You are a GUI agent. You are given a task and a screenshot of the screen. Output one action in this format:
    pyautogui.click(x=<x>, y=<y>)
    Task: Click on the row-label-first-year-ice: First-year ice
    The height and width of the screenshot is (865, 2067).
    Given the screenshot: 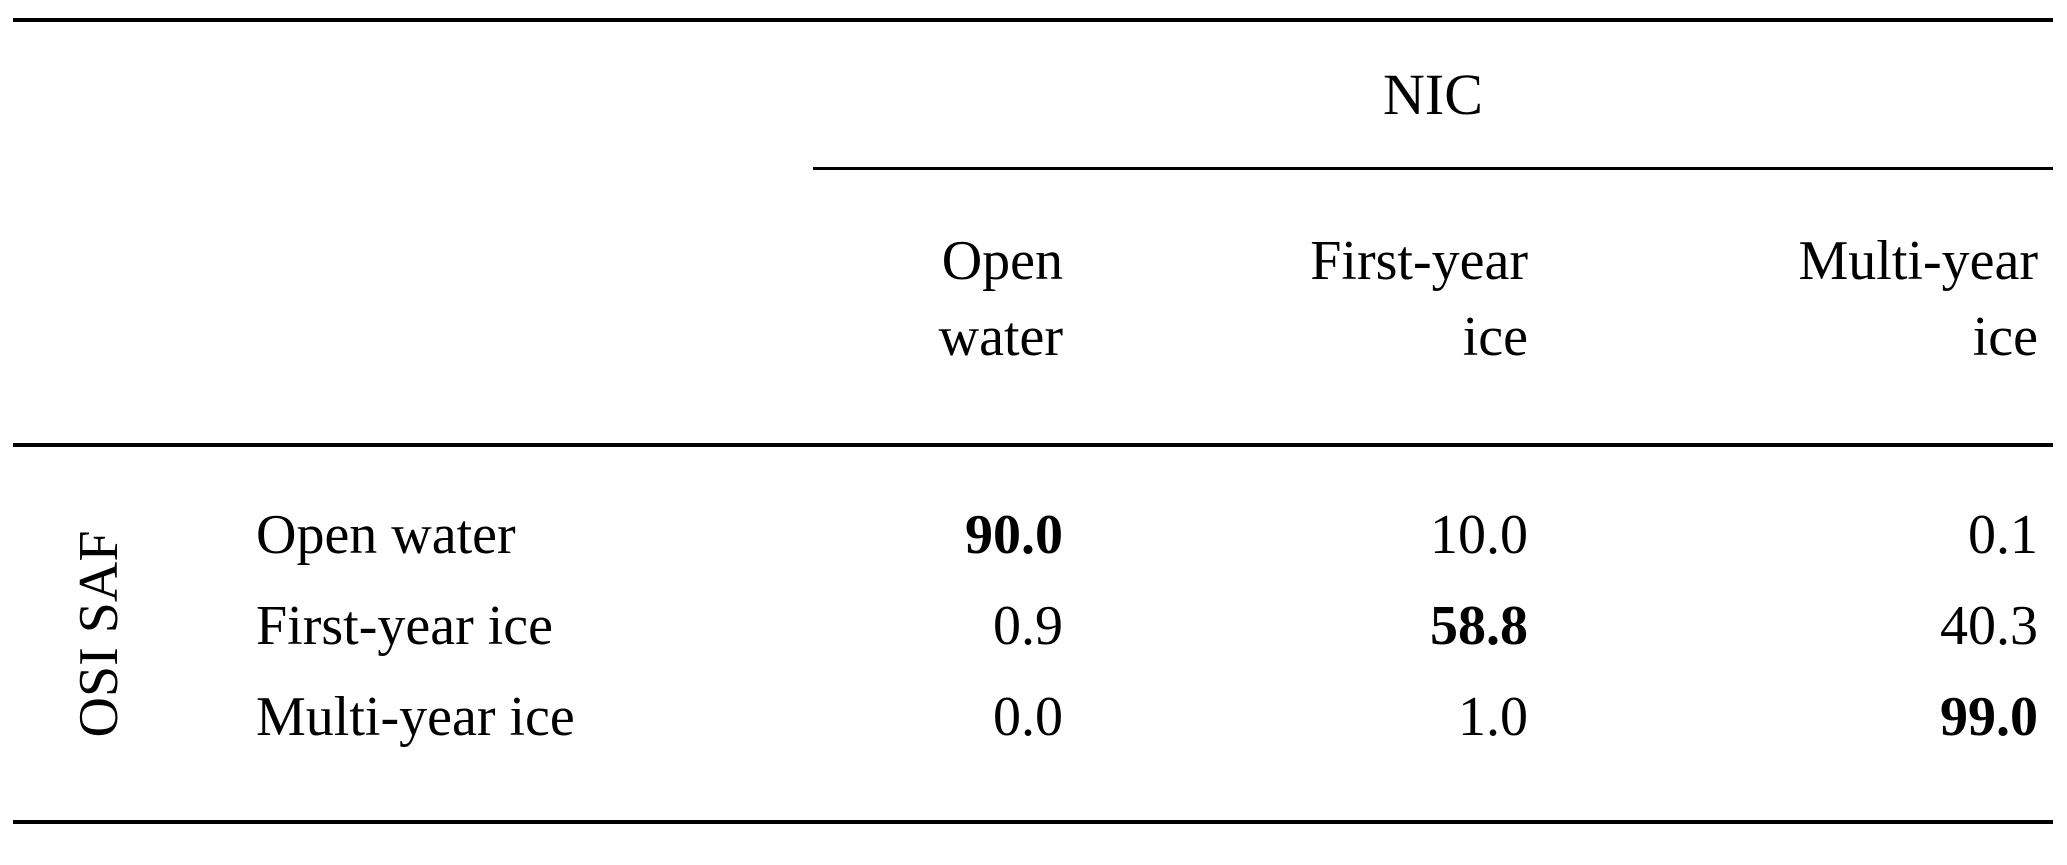 What is the action you would take?
    pyautogui.click(x=404, y=626)
    